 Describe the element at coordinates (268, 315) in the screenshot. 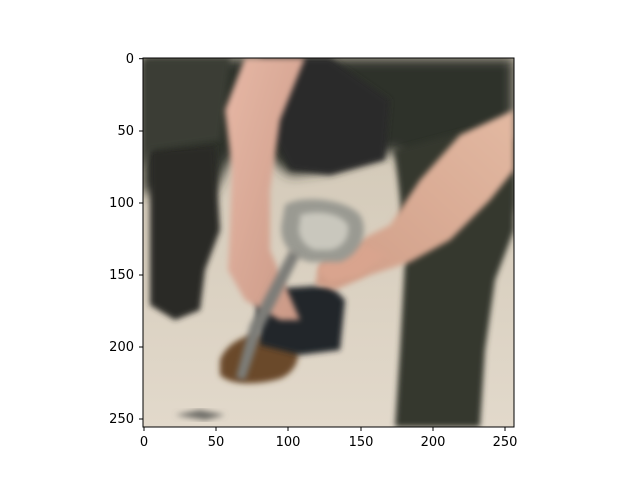

I see `tool-handle` at that location.